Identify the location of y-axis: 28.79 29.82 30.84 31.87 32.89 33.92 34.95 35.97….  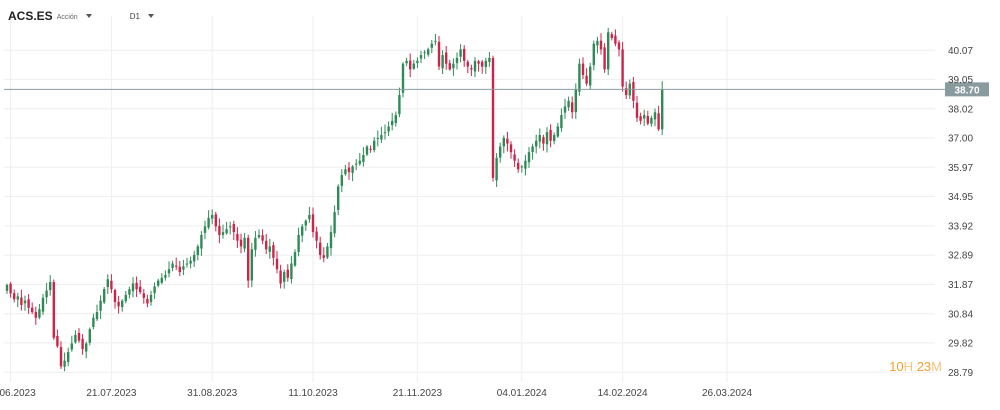
(960, 212).